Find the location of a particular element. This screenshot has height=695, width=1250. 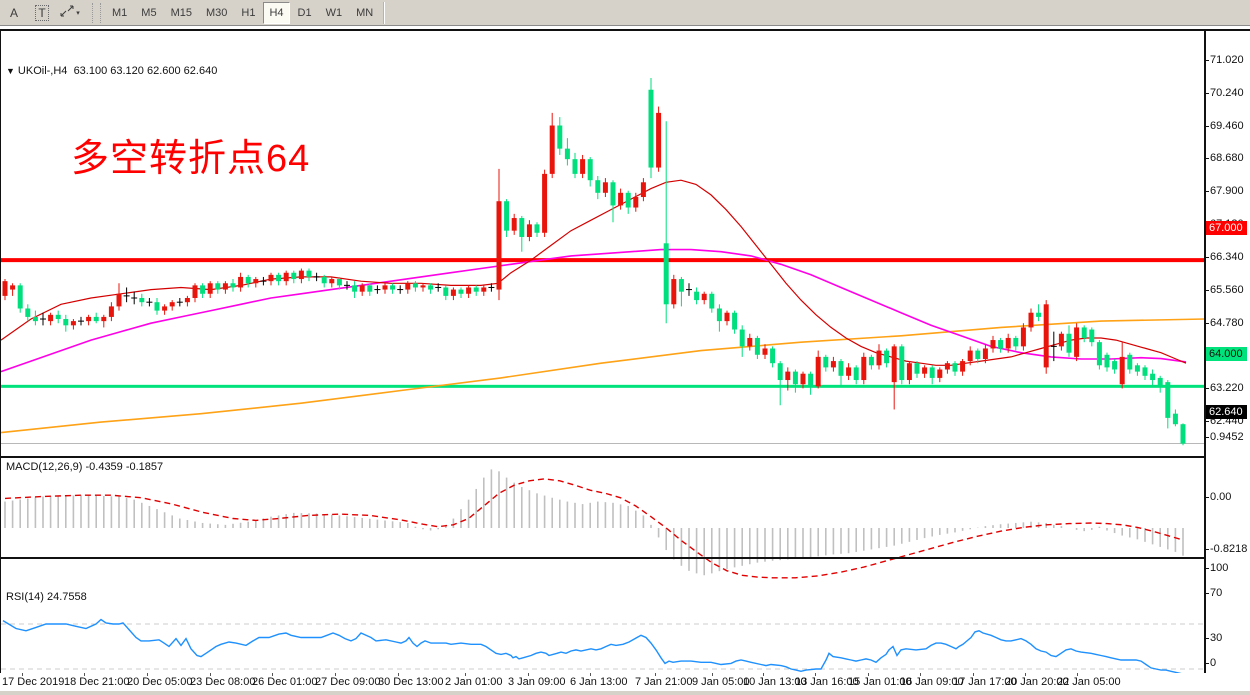

rsi-label: RSI(14) 24.7558 is located at coordinates (46, 597).